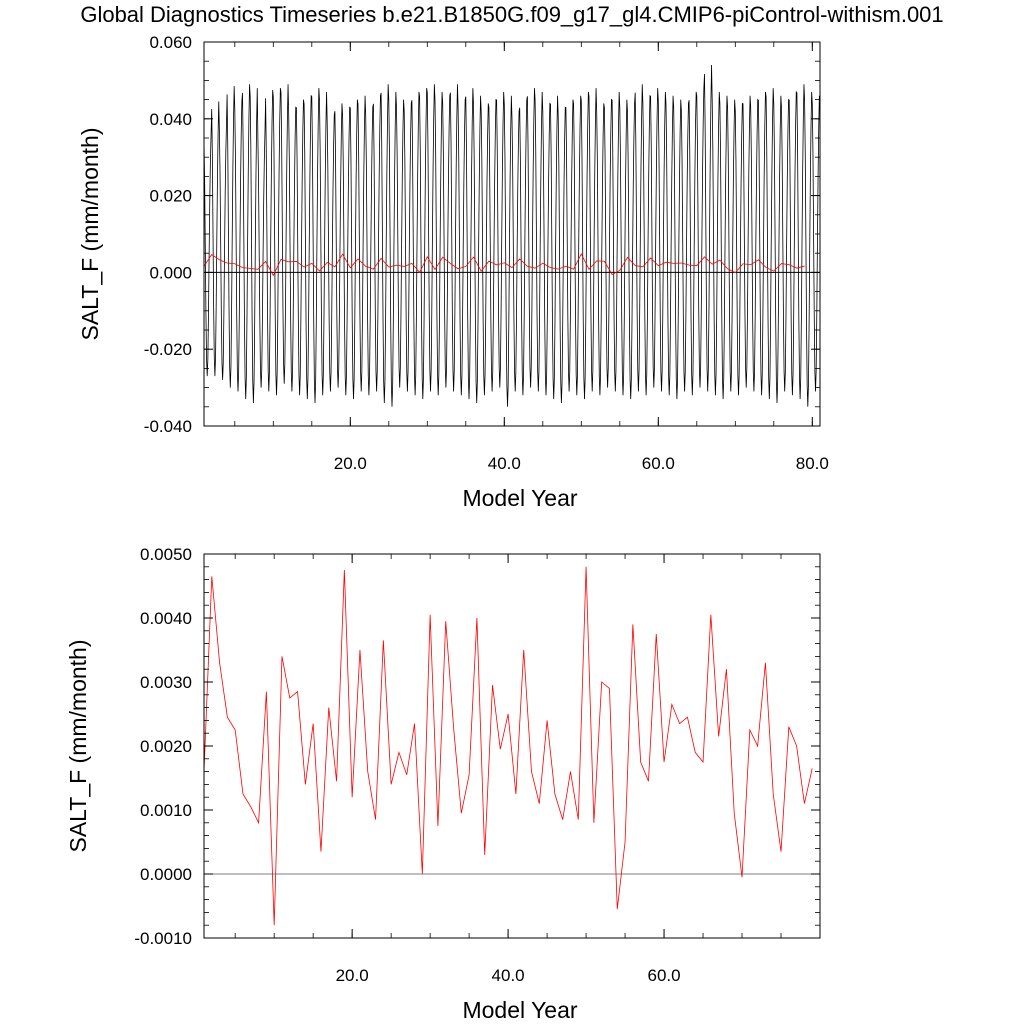  Describe the element at coordinates (170, 272) in the screenshot. I see `y-tick-label: 0.000` at that location.